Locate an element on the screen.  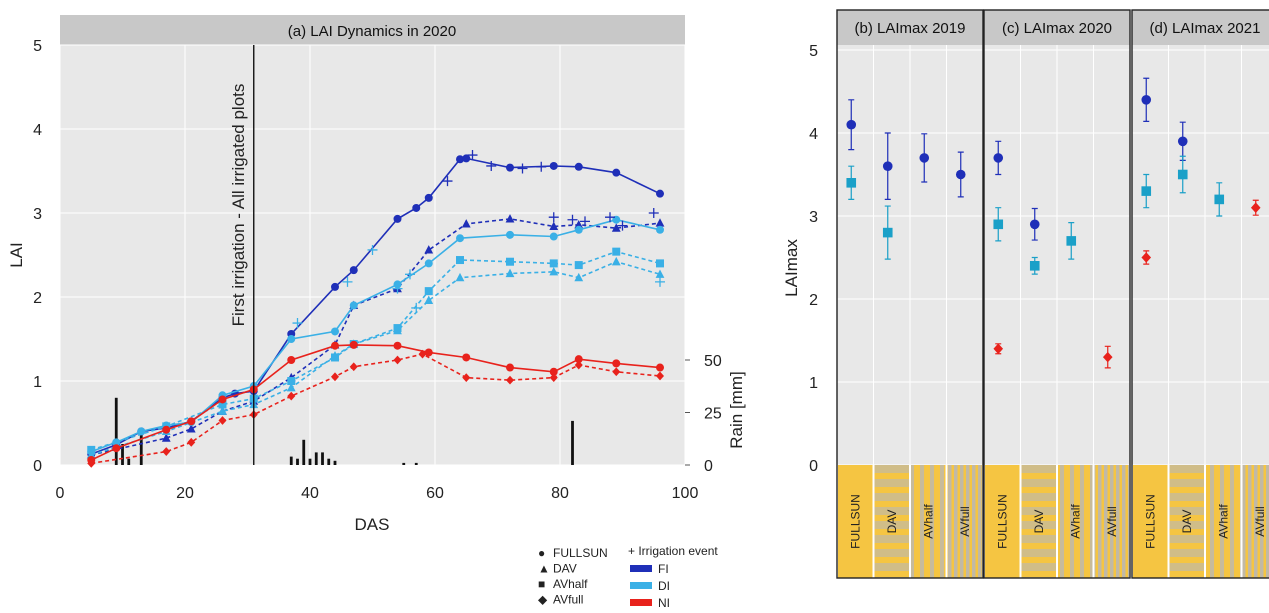
laimax-panel-header is located at coordinates (1200, 27).